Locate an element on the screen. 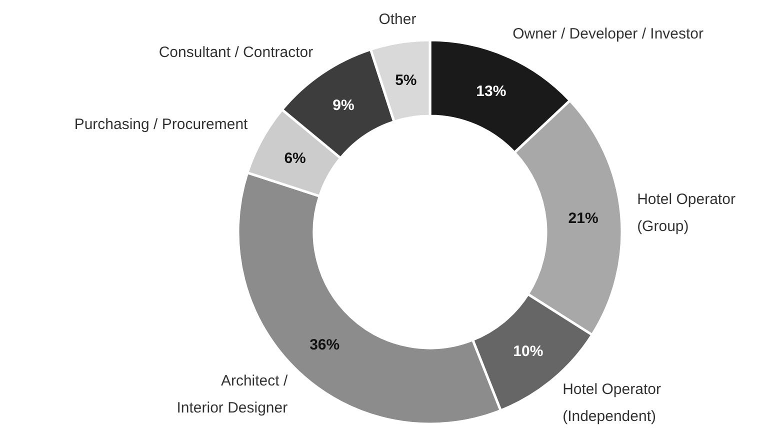  data-label: 13% is located at coordinates (491, 91).